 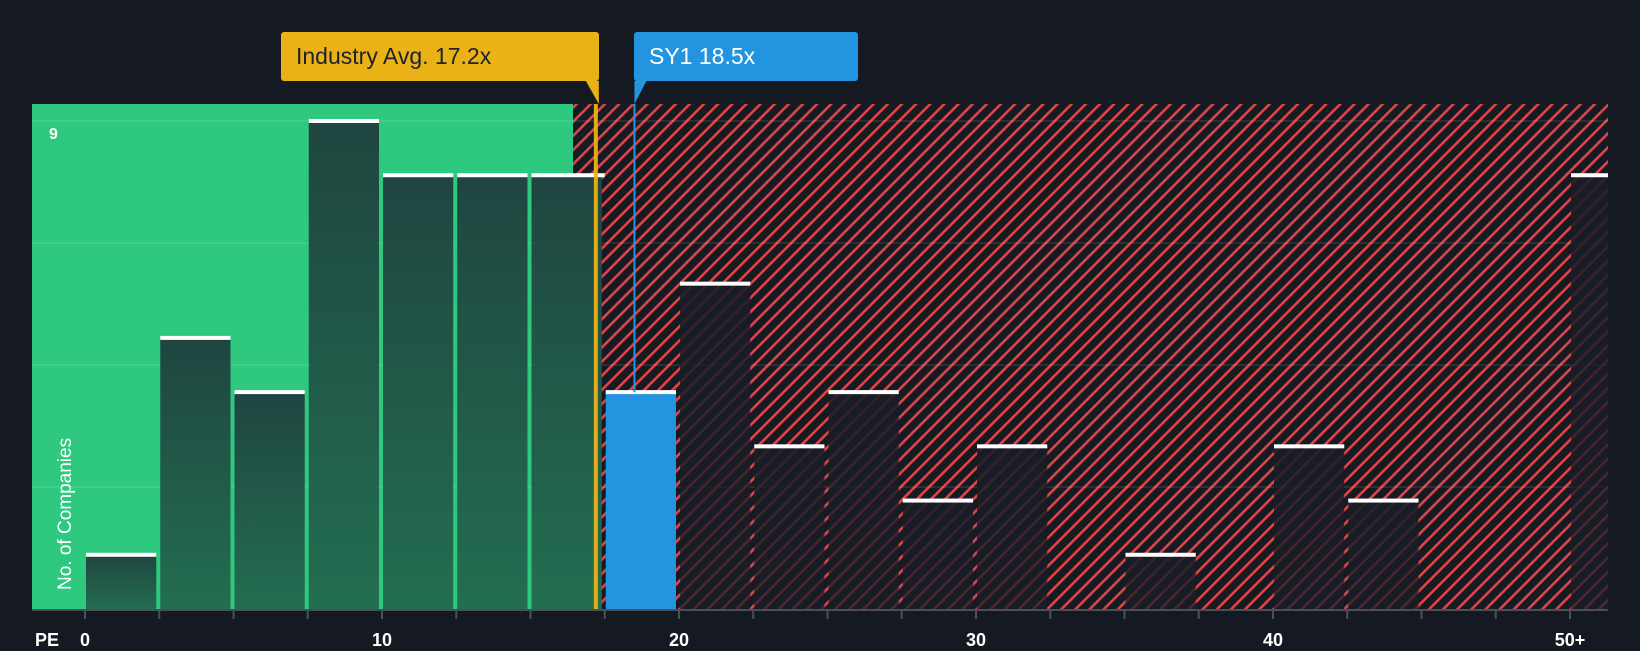 What do you see at coordinates (440, 56) in the screenshot?
I see `industry-average-label: Industry Avg. 17.2x` at bounding box center [440, 56].